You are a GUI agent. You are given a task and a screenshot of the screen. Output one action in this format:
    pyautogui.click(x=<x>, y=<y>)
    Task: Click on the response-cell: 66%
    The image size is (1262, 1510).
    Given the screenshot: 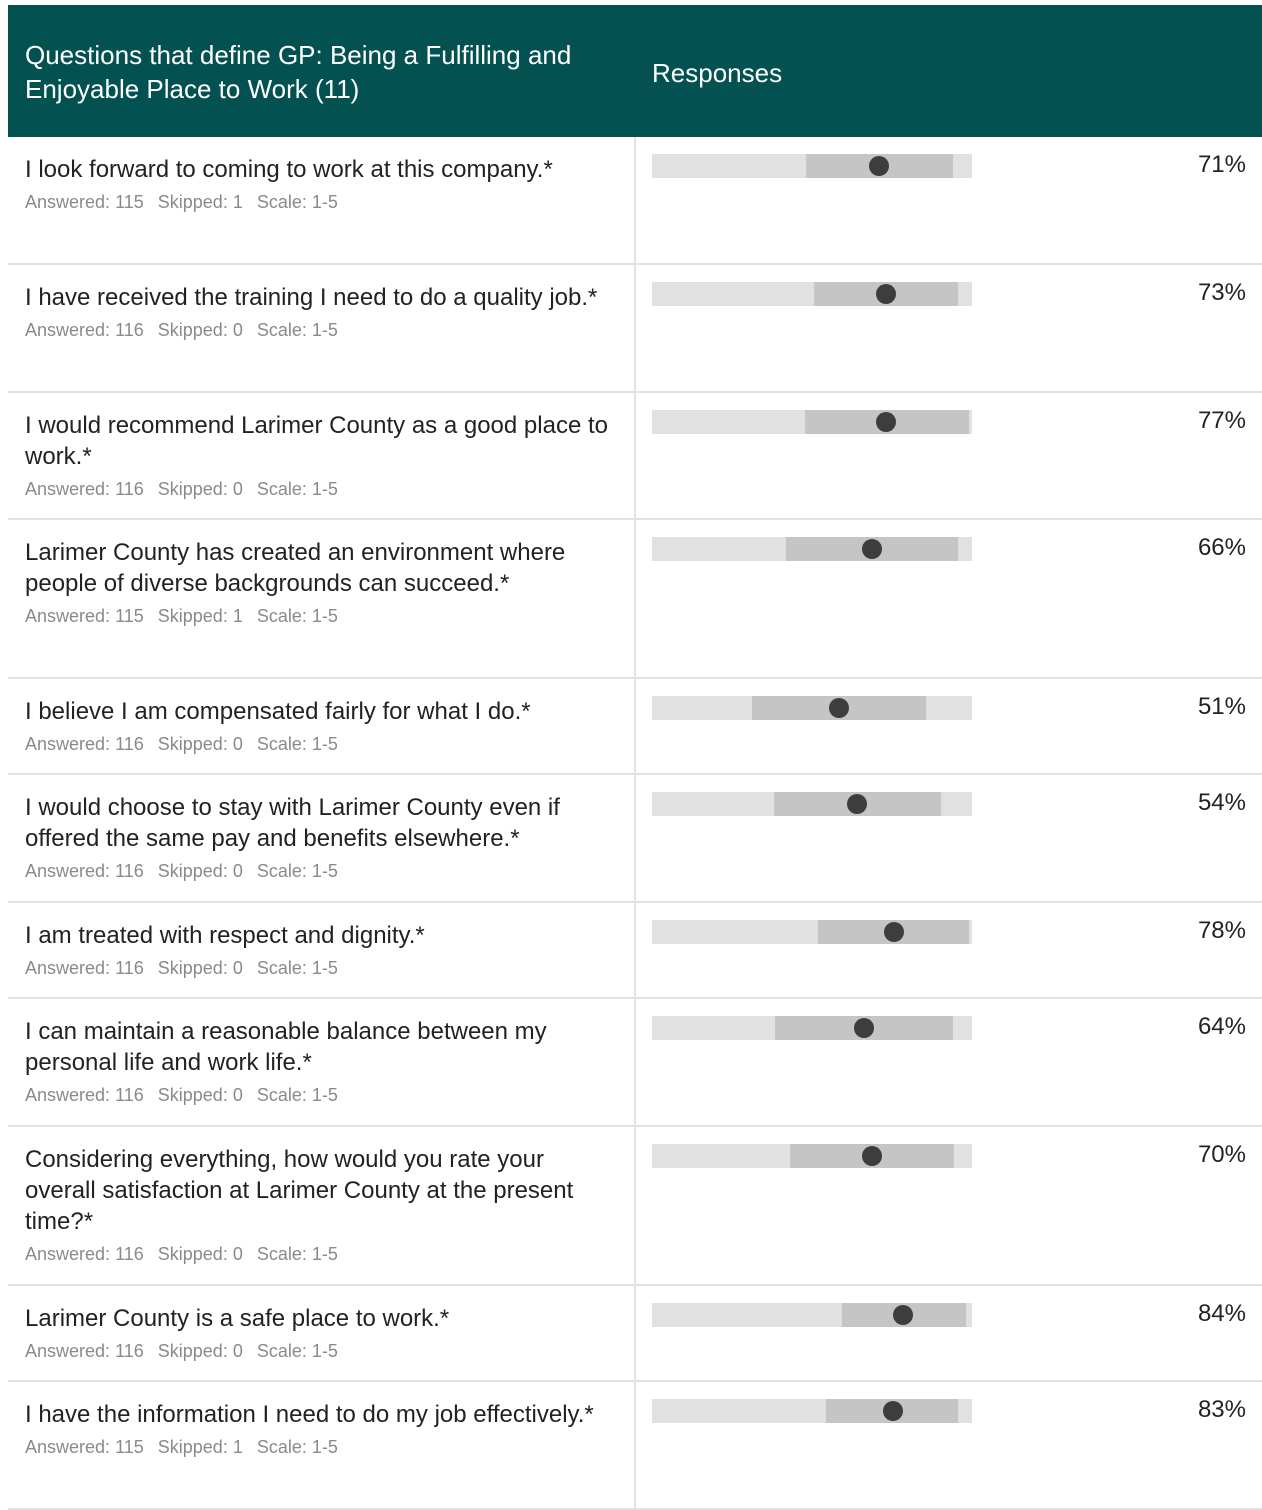 What is the action you would take?
    pyautogui.click(x=949, y=598)
    